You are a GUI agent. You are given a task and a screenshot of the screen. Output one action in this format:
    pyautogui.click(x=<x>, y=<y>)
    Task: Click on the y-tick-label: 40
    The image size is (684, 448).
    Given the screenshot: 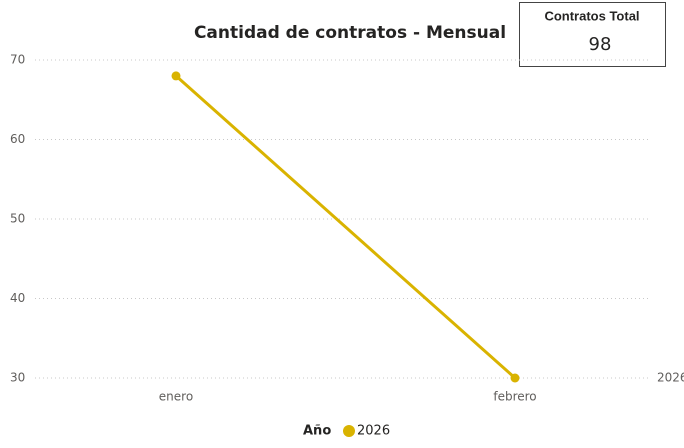 What is the action you would take?
    pyautogui.click(x=17, y=298)
    